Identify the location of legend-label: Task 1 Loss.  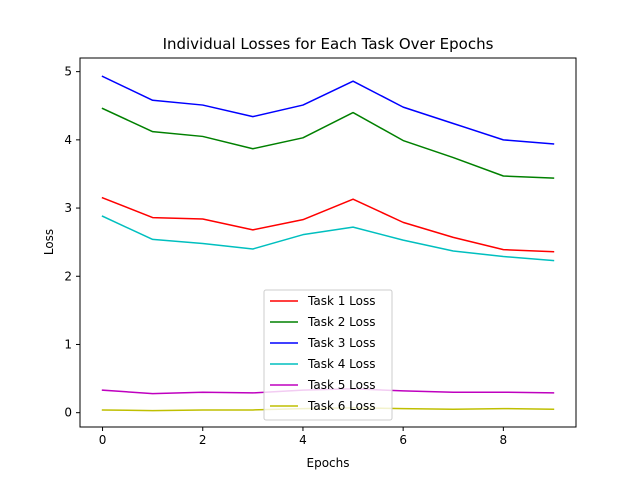
(341, 301).